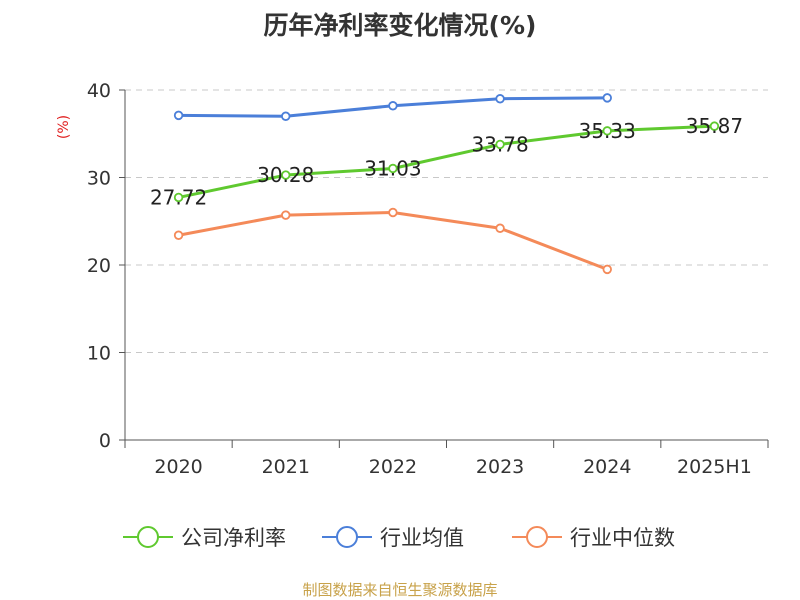 The image size is (800, 600). What do you see at coordinates (233, 538) in the screenshot?
I see `legend-label: 公司净利率` at bounding box center [233, 538].